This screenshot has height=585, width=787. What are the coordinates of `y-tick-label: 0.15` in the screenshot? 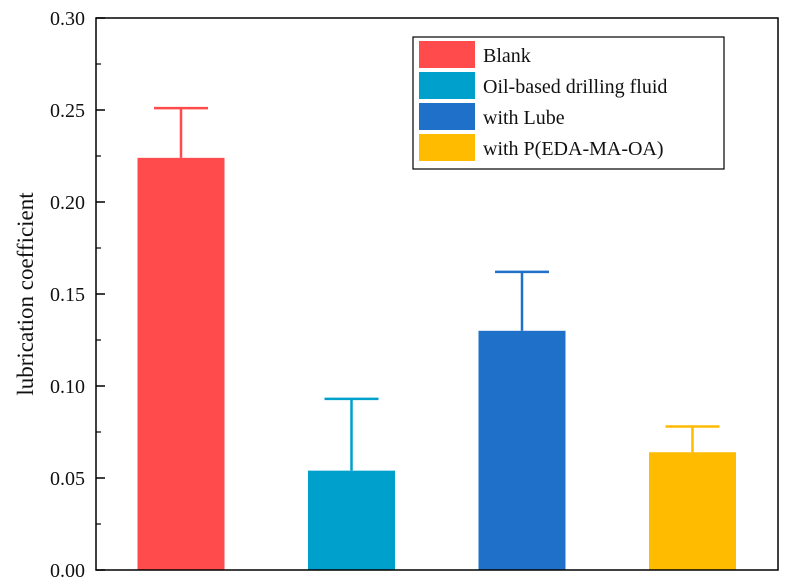 It's located at (67, 295).